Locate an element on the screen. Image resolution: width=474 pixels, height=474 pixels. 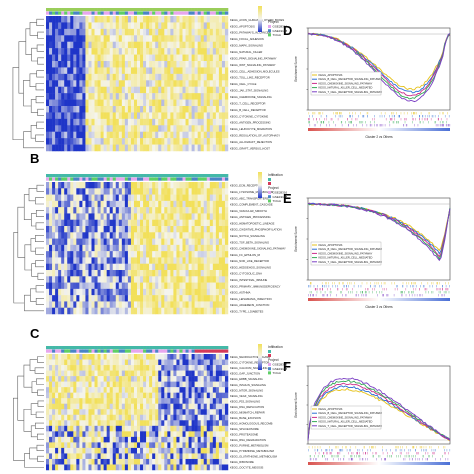
legend-title: Infiltration is located at coordinates (275, 175).